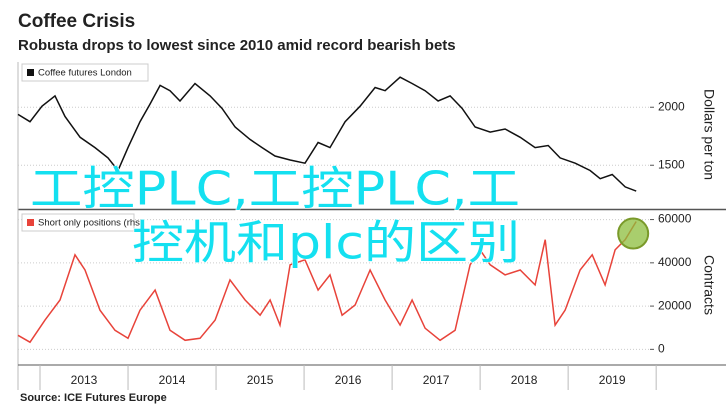 Image resolution: width=726 pixels, height=415 pixels. I want to click on legend-label: Coffee futures London, so click(85, 73).